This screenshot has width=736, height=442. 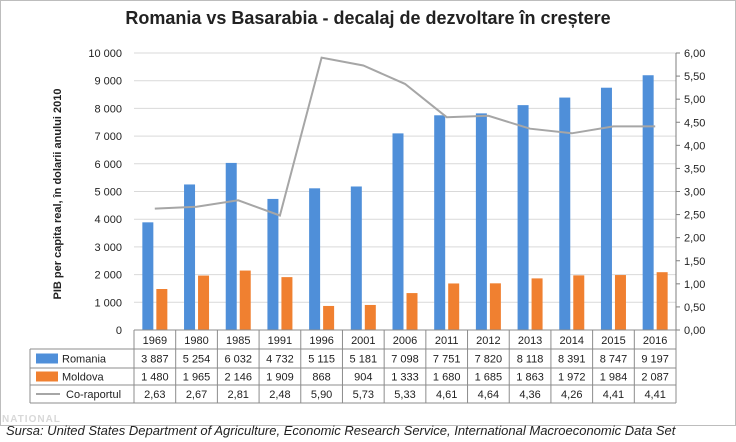 I want to click on y-tick-label-right: 5,00, so click(x=694, y=100).